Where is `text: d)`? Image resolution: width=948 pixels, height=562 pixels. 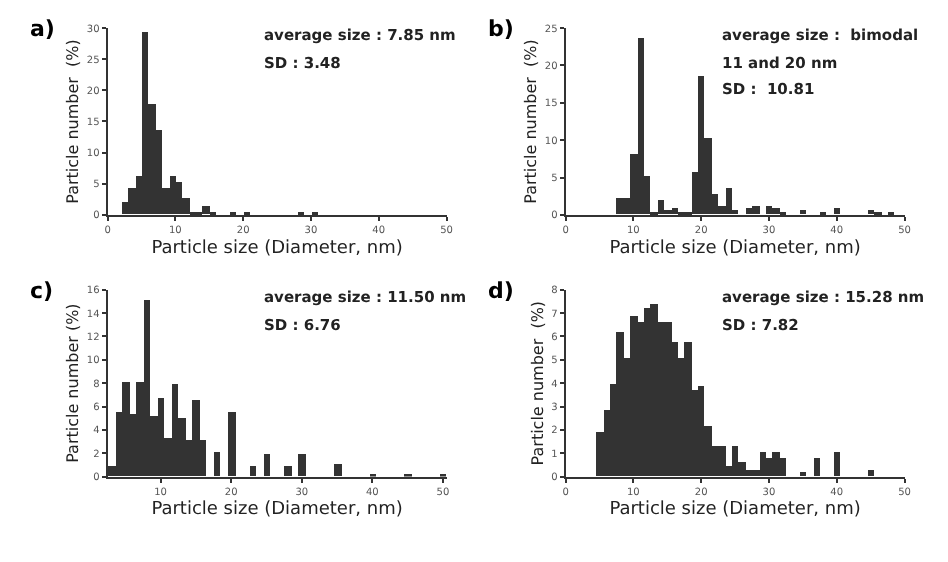
text: d) is located at coordinates (501, 291).